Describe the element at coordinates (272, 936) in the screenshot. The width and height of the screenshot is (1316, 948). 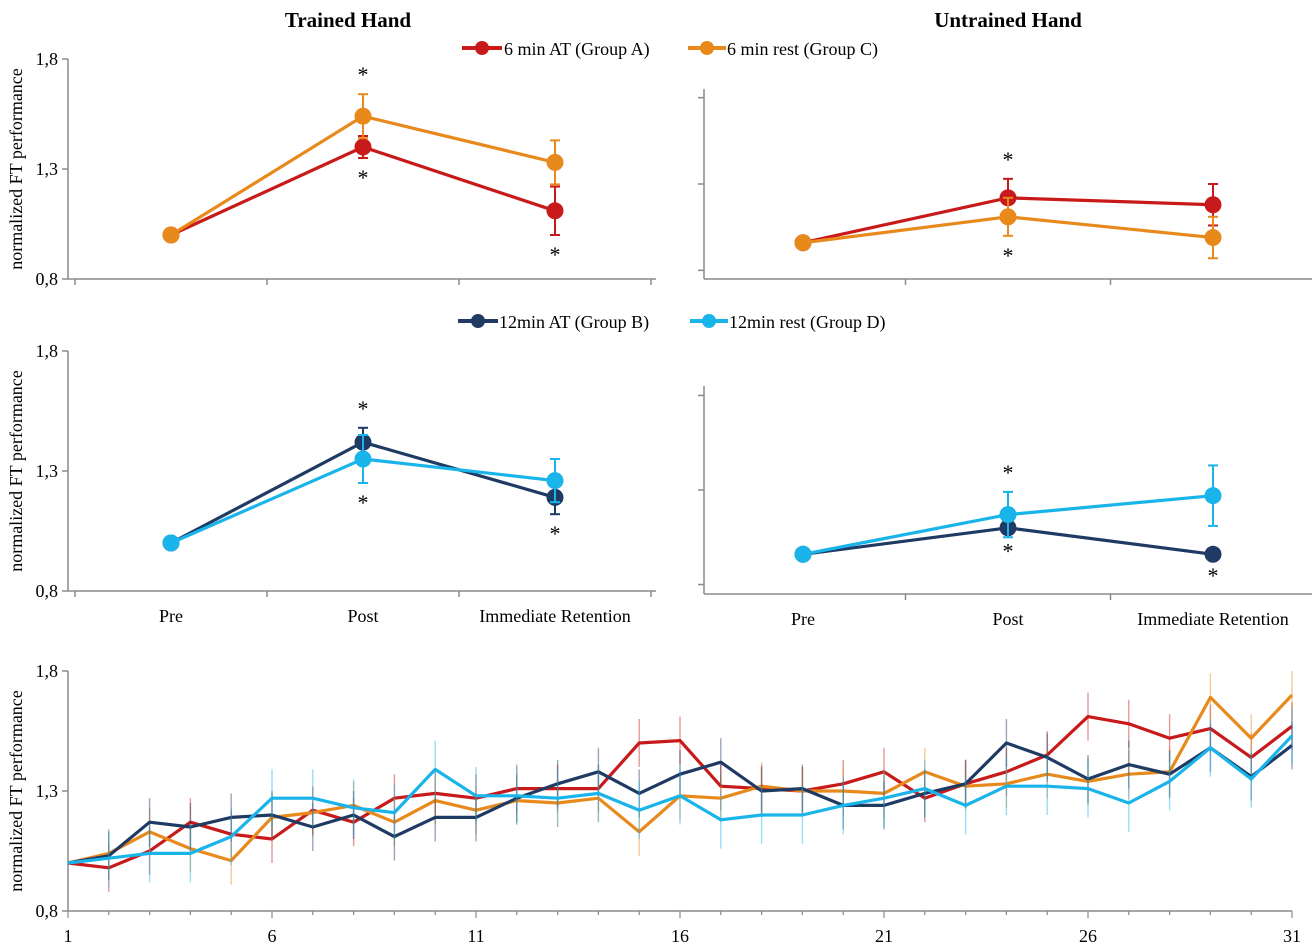
I see `x-tick-label: 6` at that location.